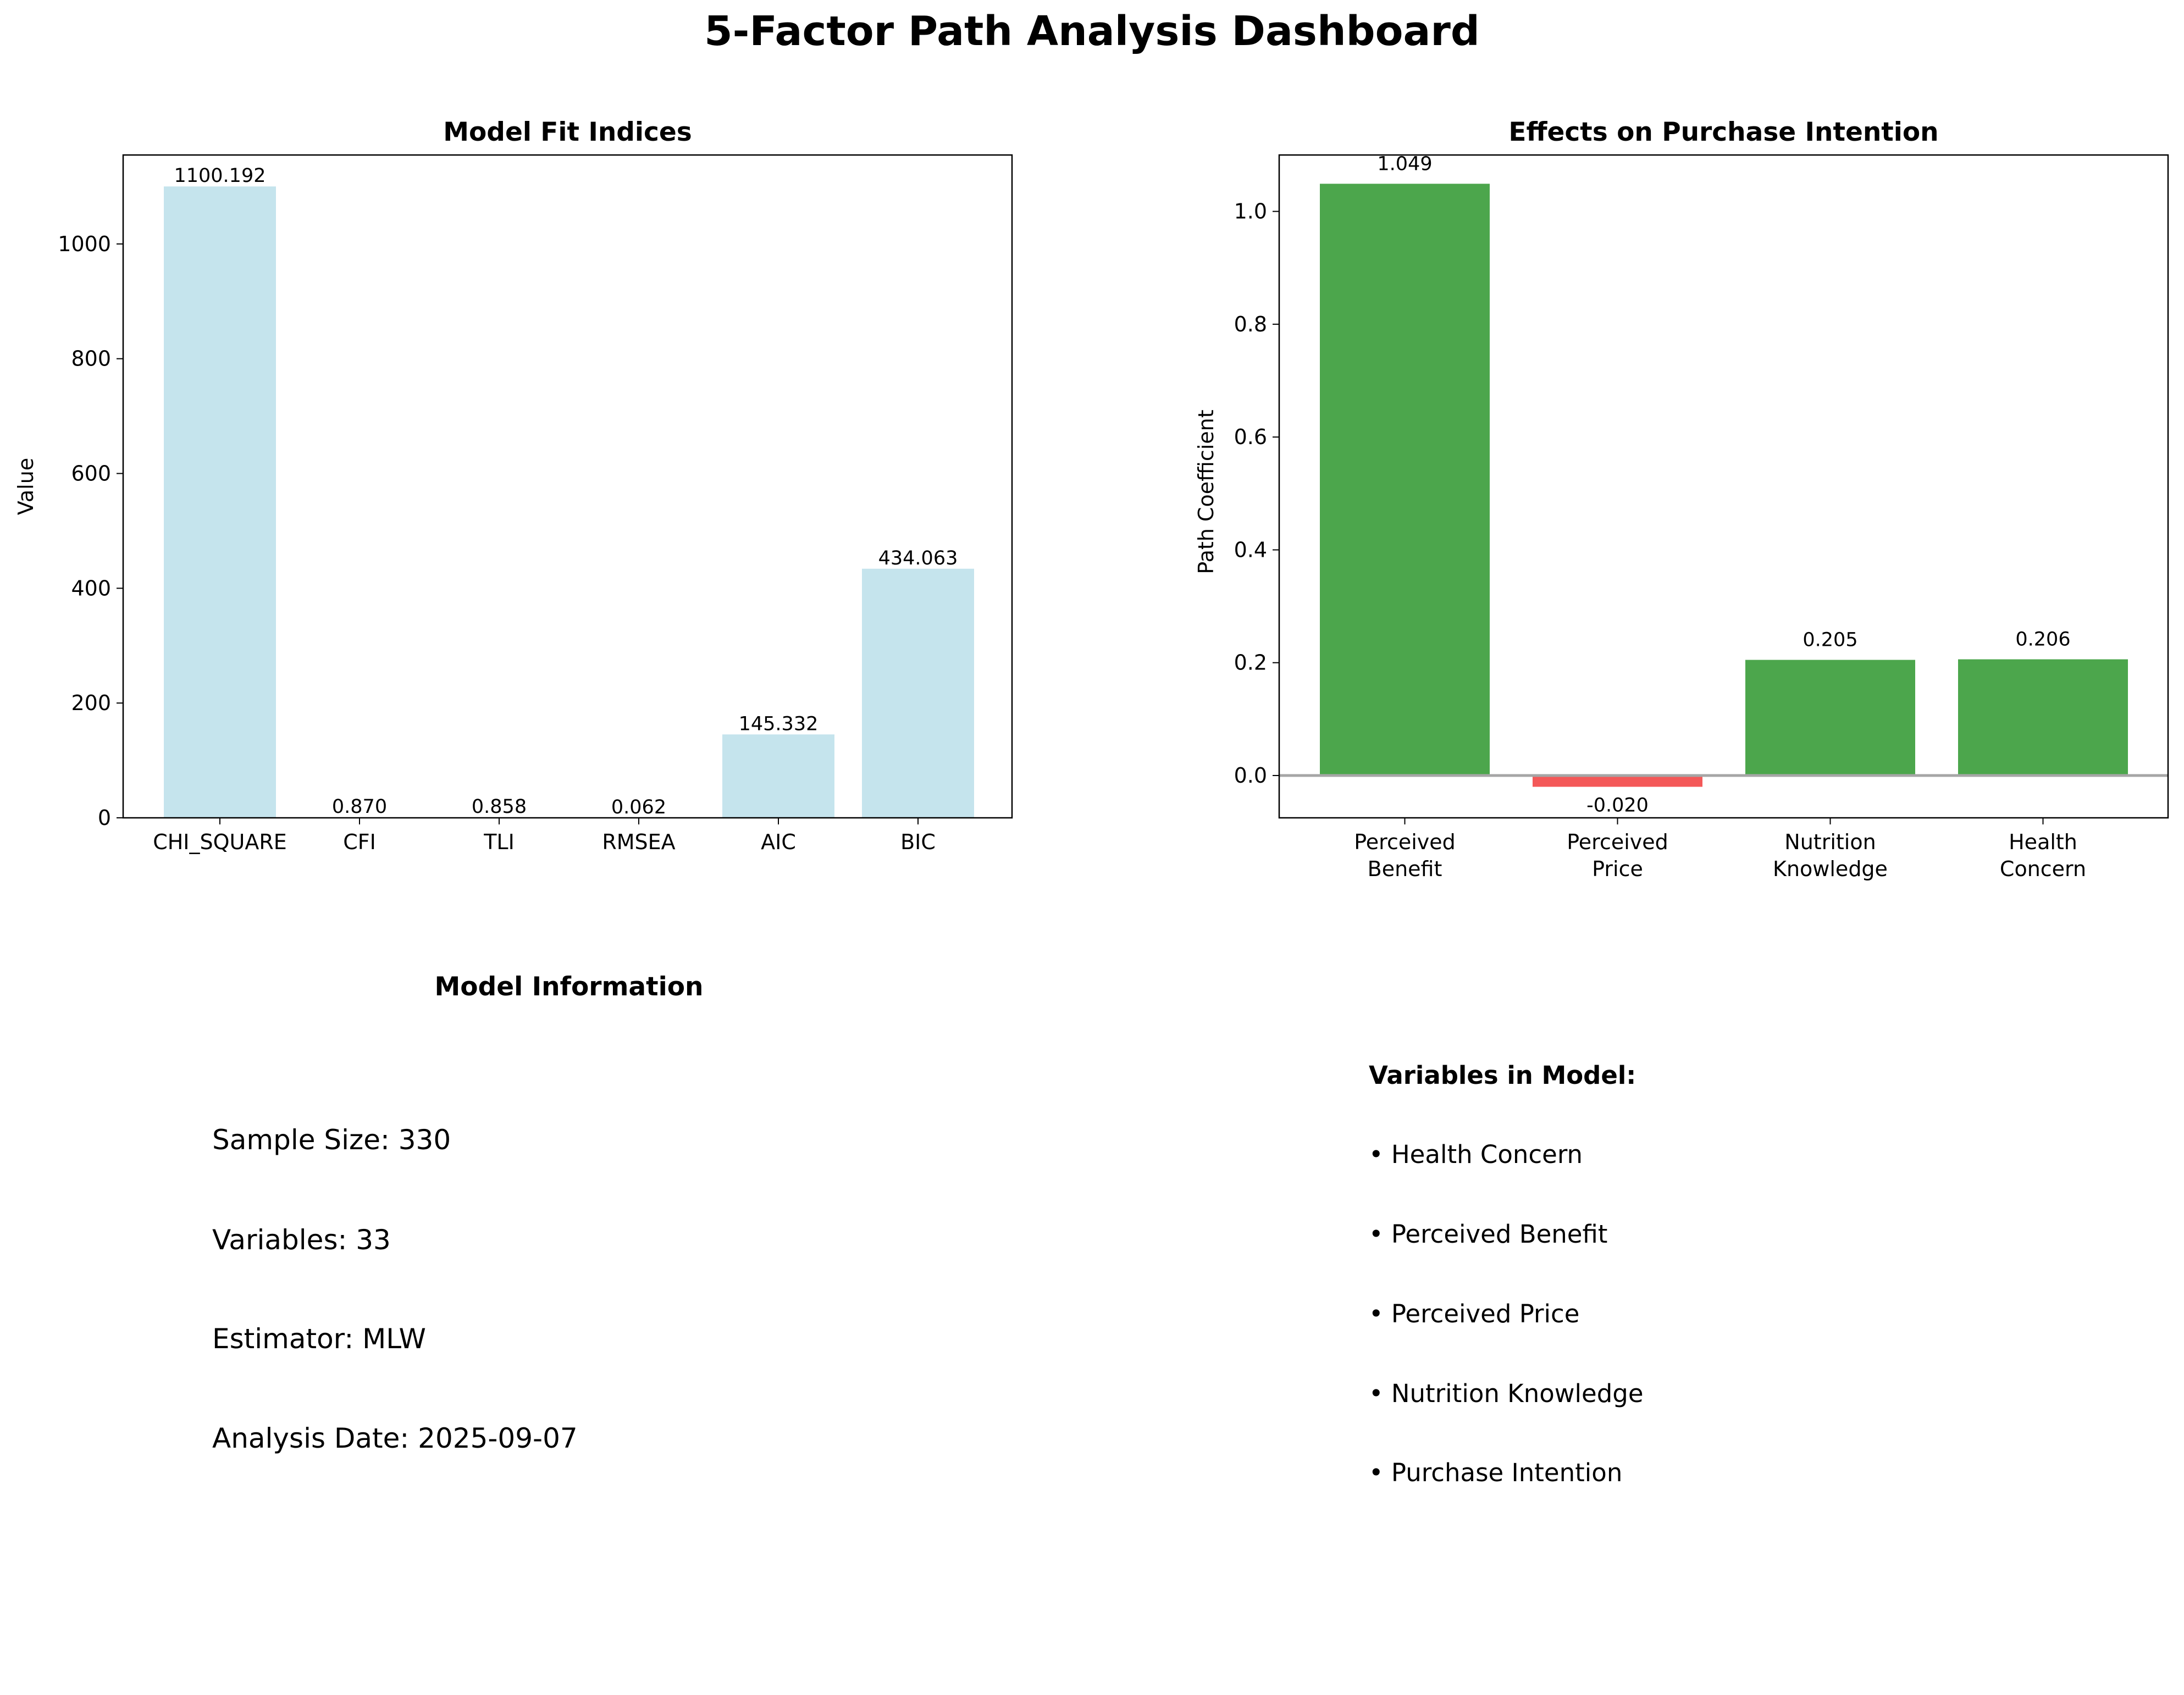 This screenshot has width=2184, height=1695. Describe the element at coordinates (91, 474) in the screenshot. I see `y-tick-label: 600` at that location.